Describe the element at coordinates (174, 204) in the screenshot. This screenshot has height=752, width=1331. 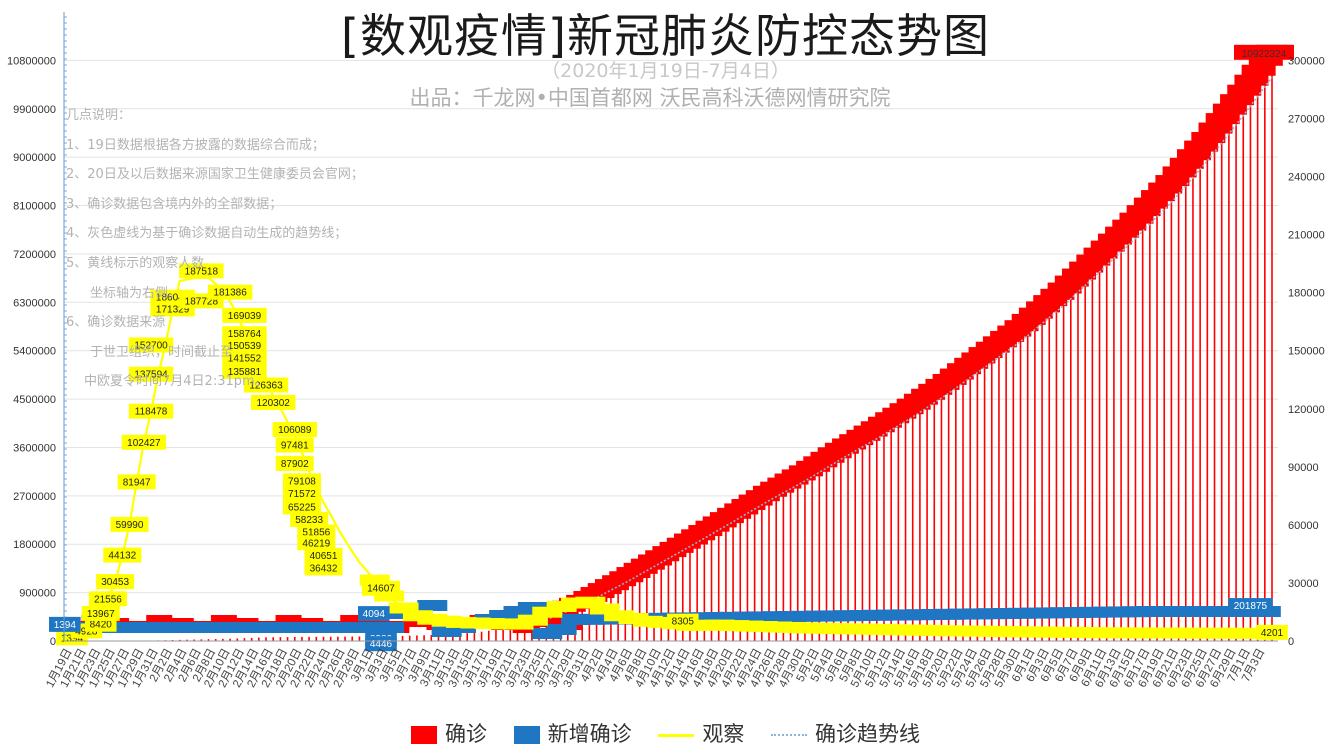
I see `notes-line: 3、确诊数据包含境内外的全部数据；` at that location.